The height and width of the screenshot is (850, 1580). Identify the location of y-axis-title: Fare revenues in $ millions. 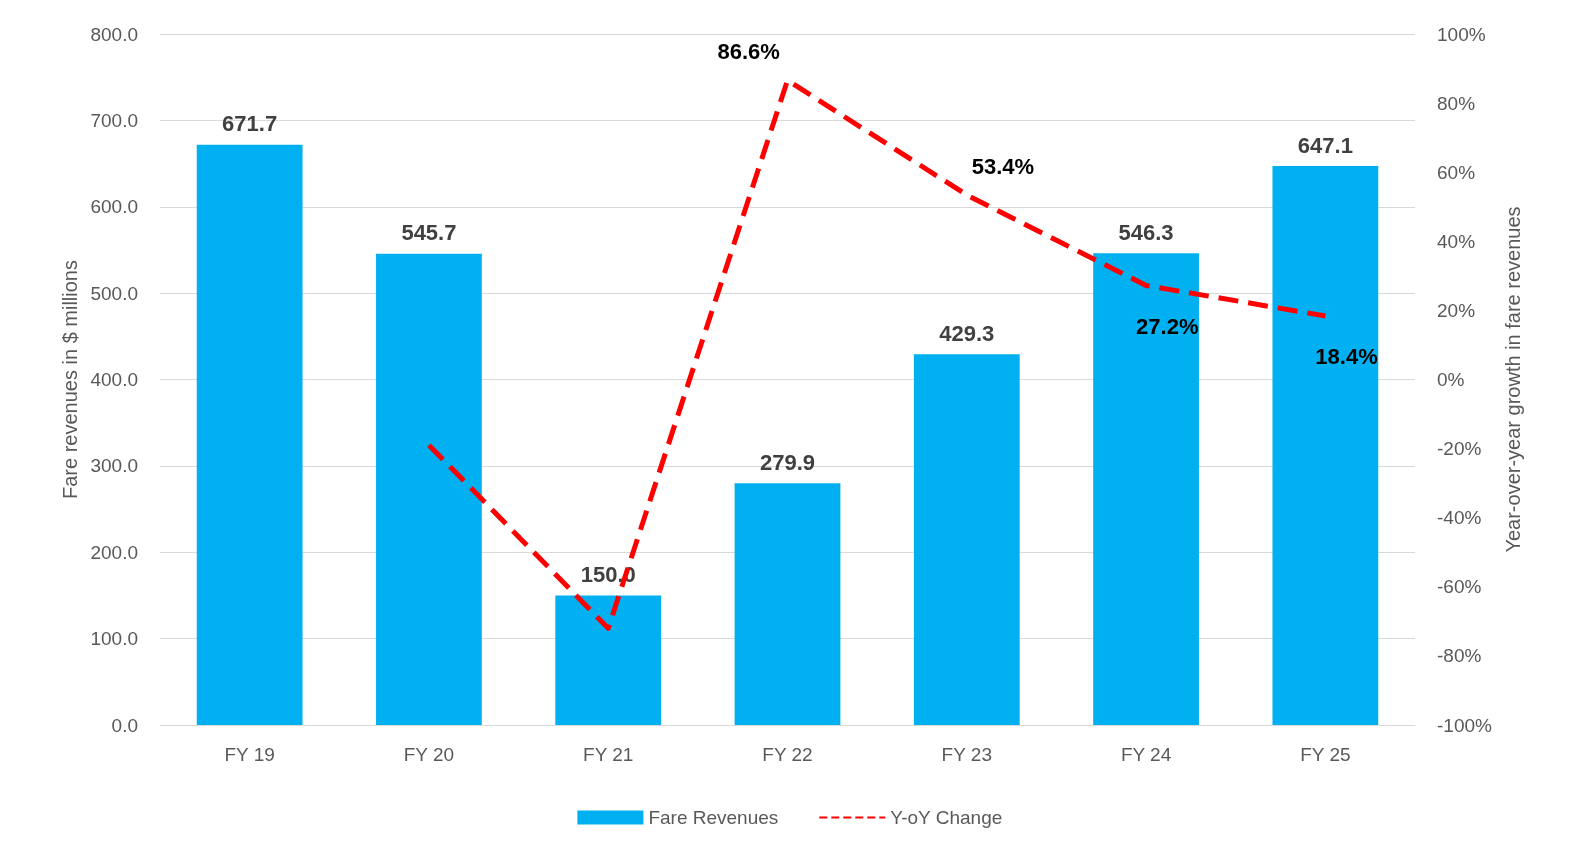
(69, 379).